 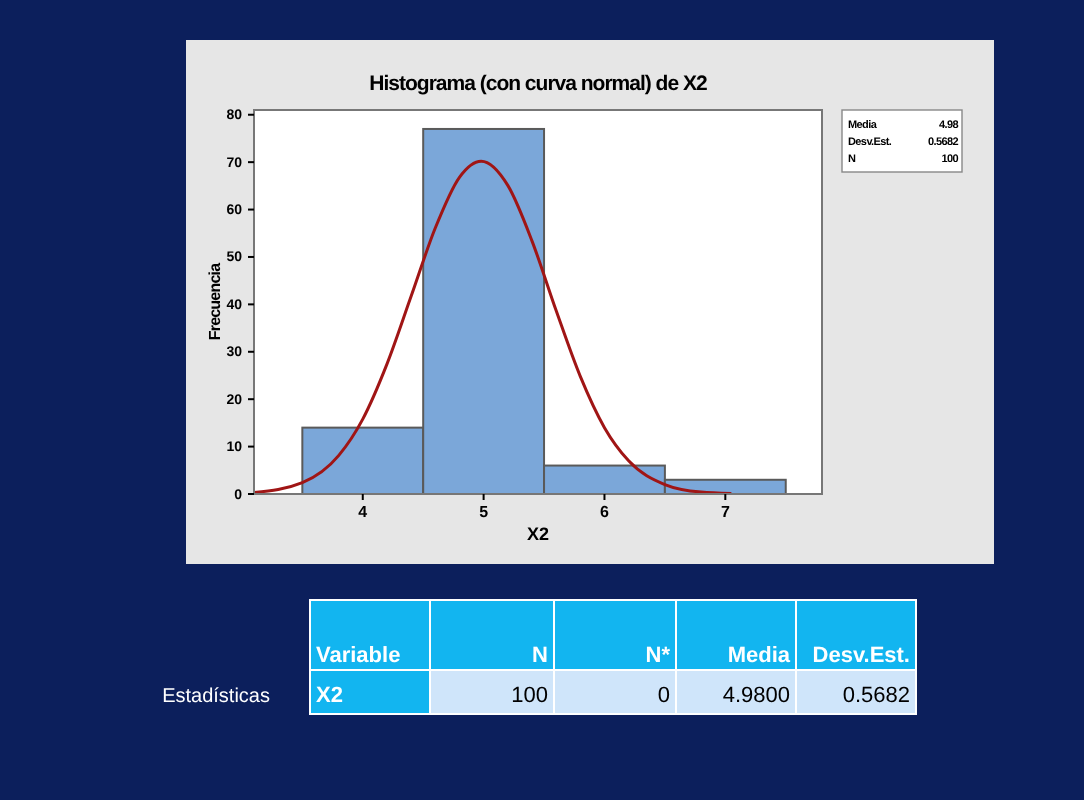 What do you see at coordinates (605, 512) in the screenshot?
I see `x-tick-label: 6` at bounding box center [605, 512].